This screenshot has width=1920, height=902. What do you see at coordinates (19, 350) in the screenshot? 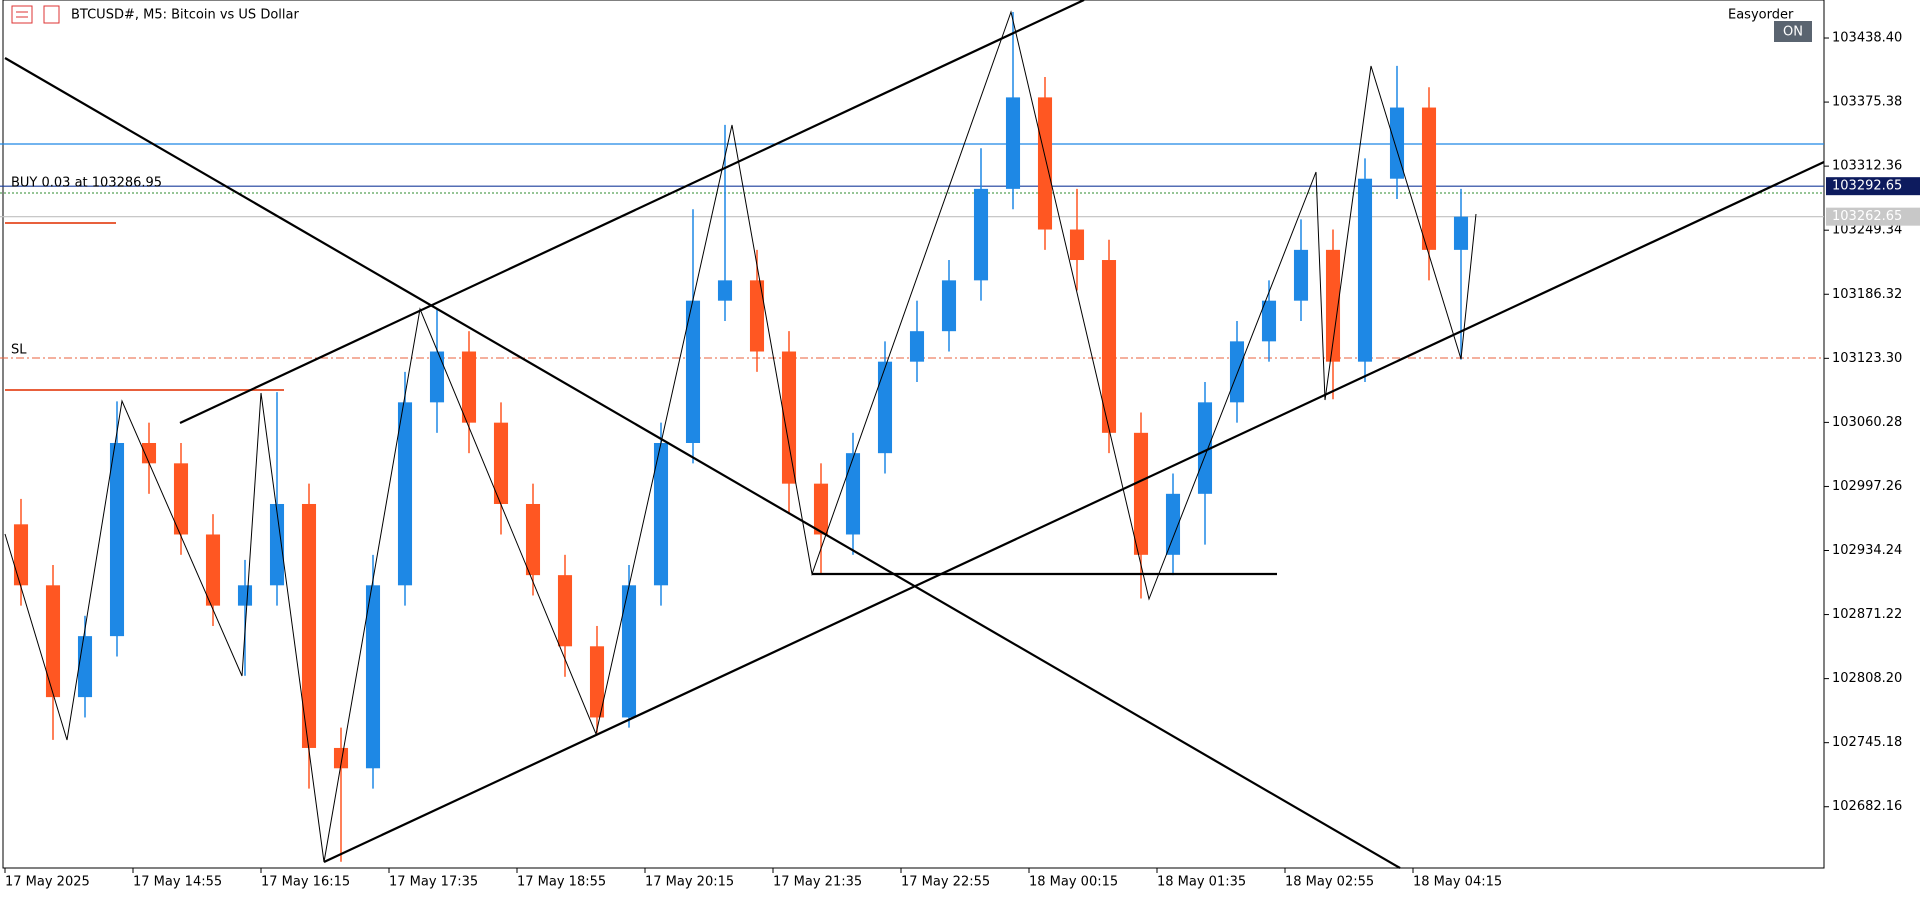
I see `sl-label: SL` at bounding box center [19, 350].